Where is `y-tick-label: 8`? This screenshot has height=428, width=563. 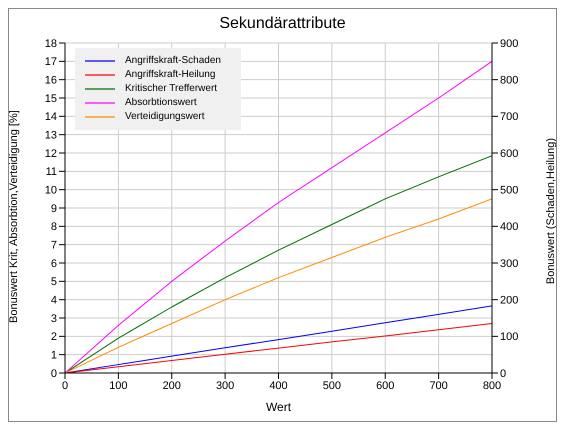 y-tick-label: 8 is located at coordinates (53, 227).